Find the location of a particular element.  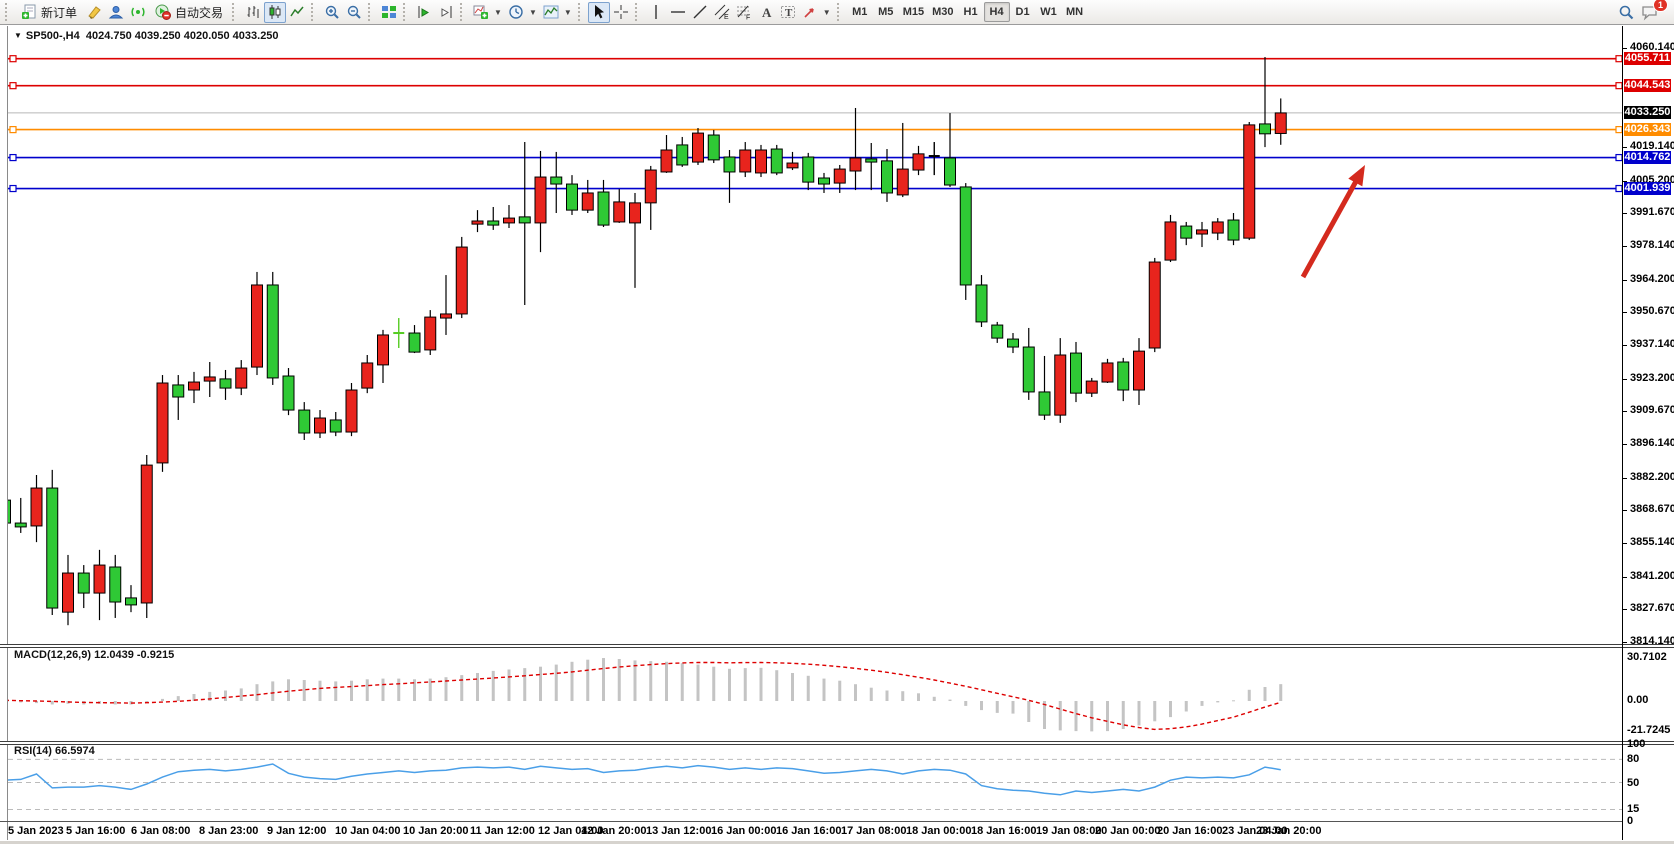

price-tick-label: 3896.140 is located at coordinates (1652, 443).